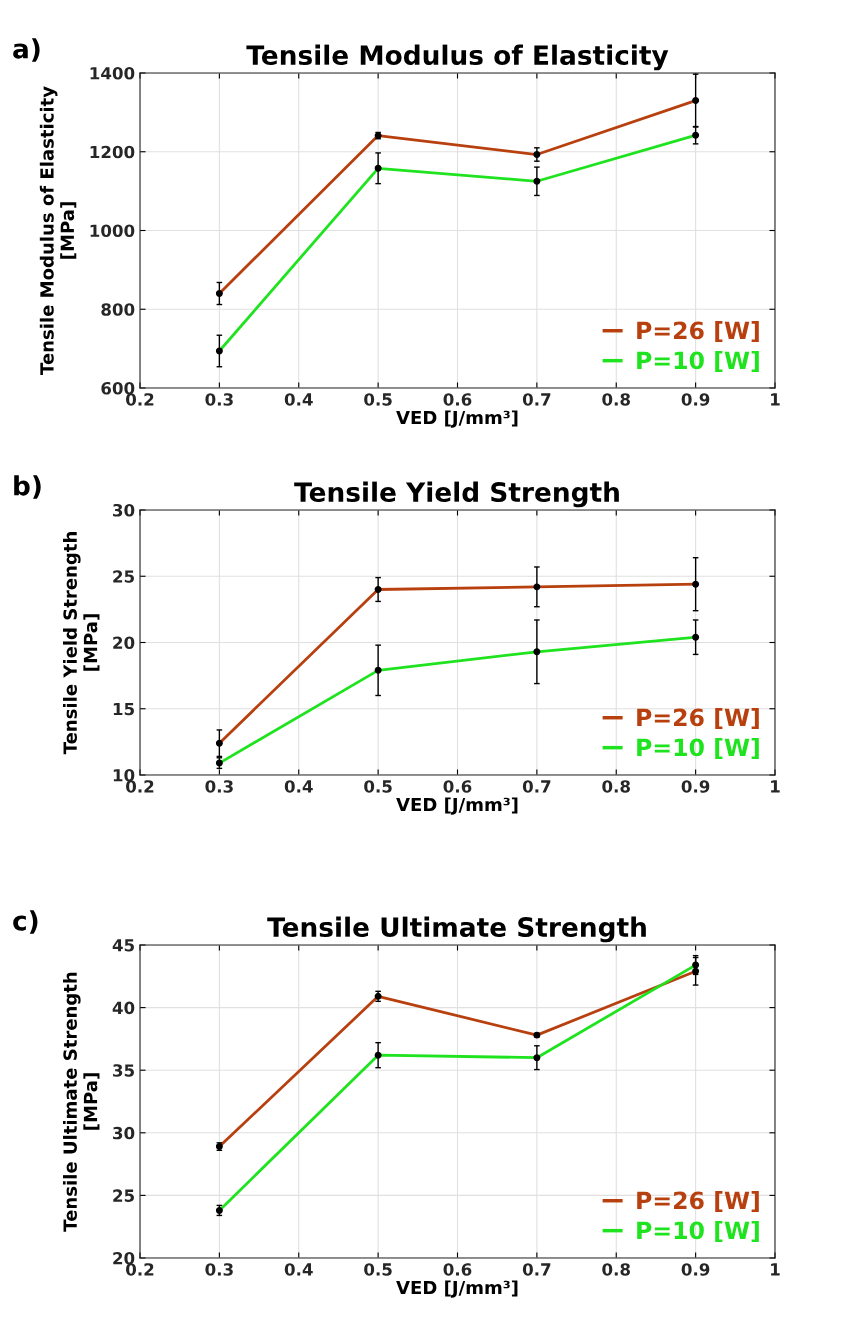 The image size is (842, 1334). Describe the element at coordinates (123, 709) in the screenshot. I see `y-tick-label: 15` at that location.